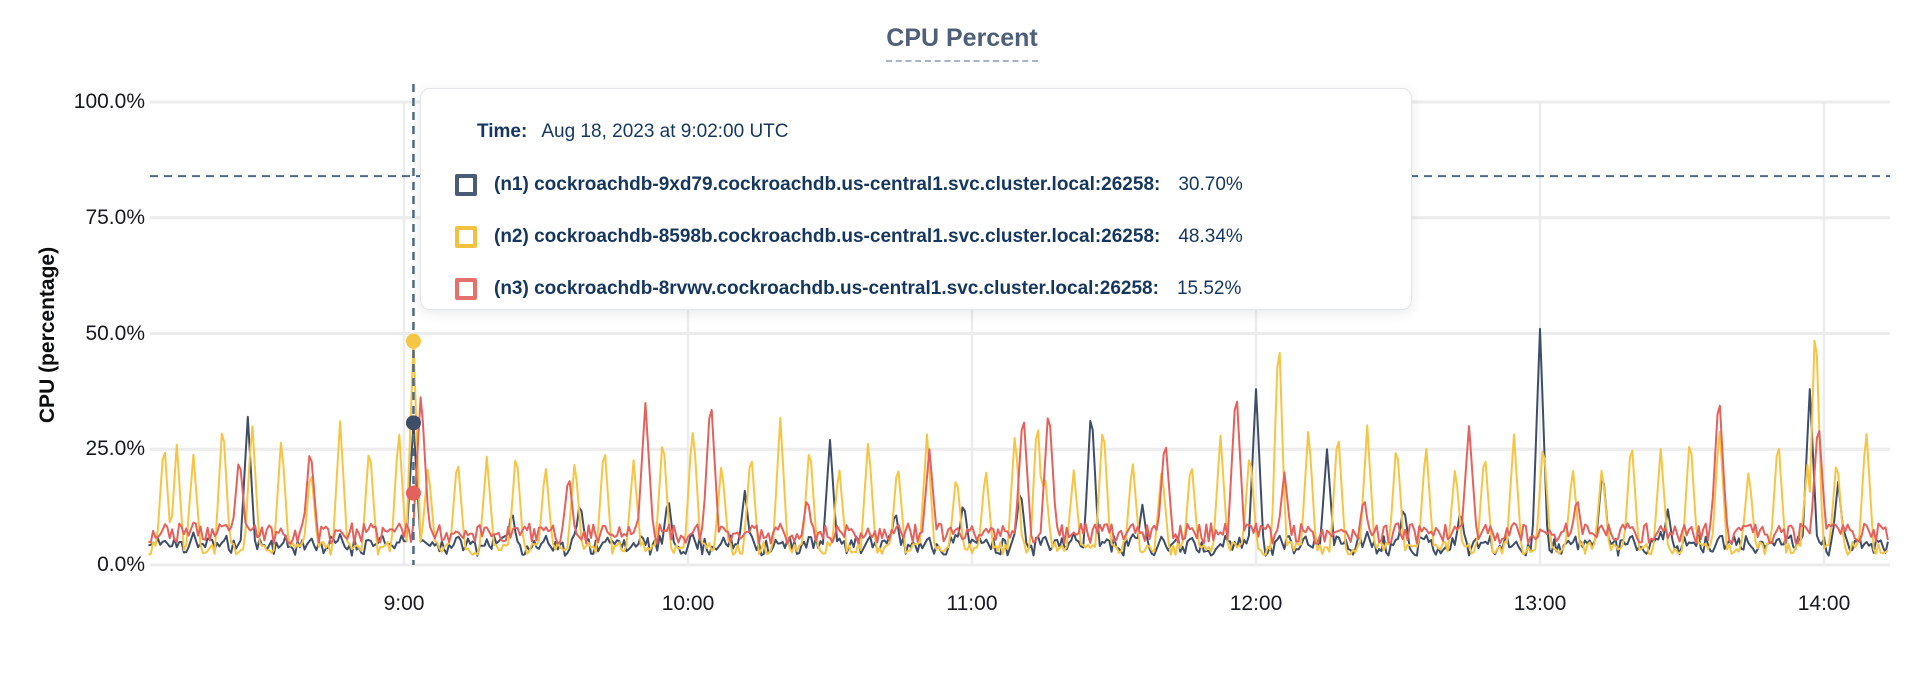 This screenshot has width=1924, height=694. Describe the element at coordinates (413, 423) in the screenshot. I see `hover-point-n1` at that location.